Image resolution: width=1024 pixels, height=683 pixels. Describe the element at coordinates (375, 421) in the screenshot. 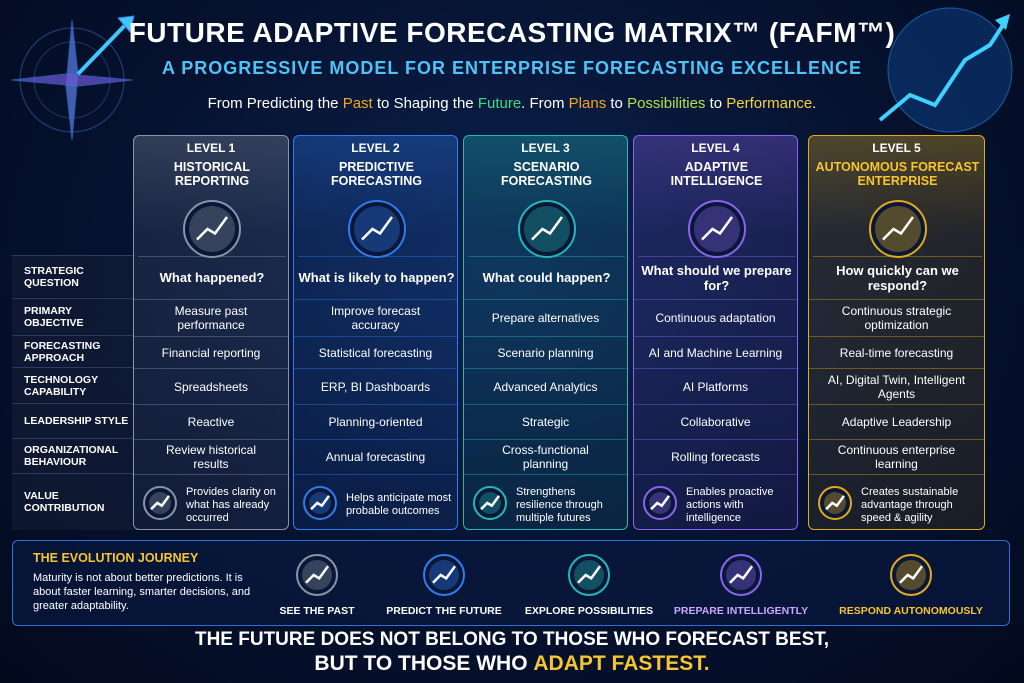

I see `cell: Planning-oriented` at that location.